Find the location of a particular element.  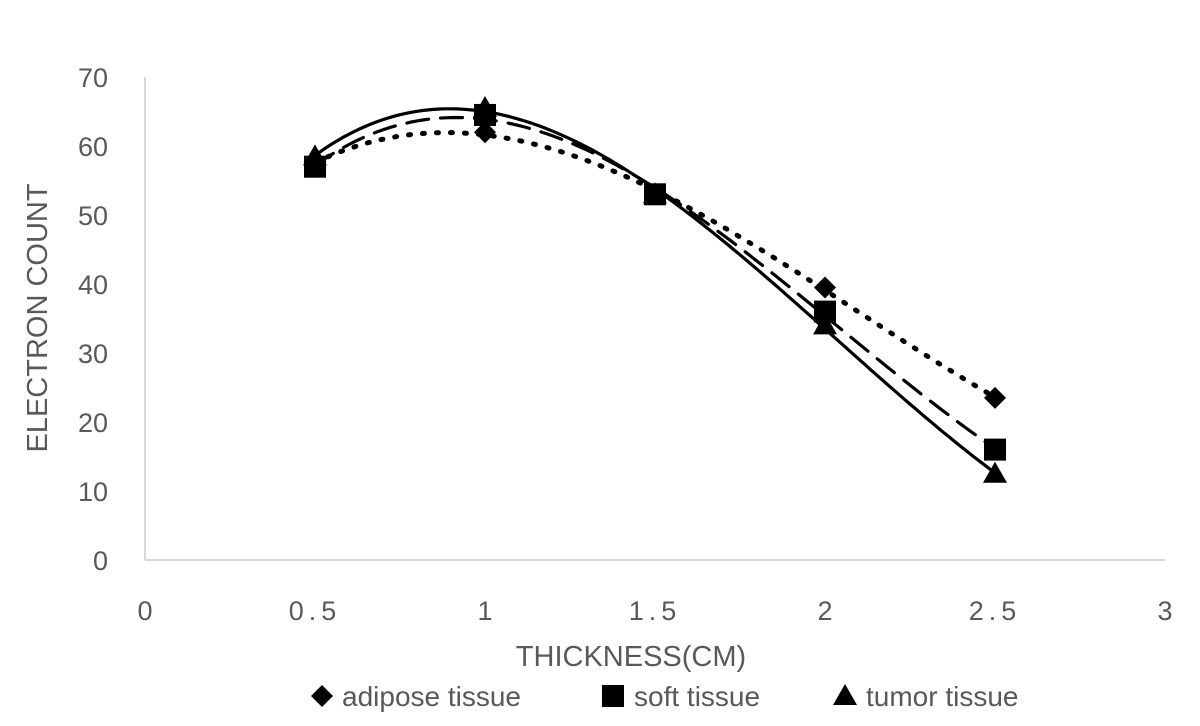

x-axis-title: THICKNESS(CM) is located at coordinates (631, 657).